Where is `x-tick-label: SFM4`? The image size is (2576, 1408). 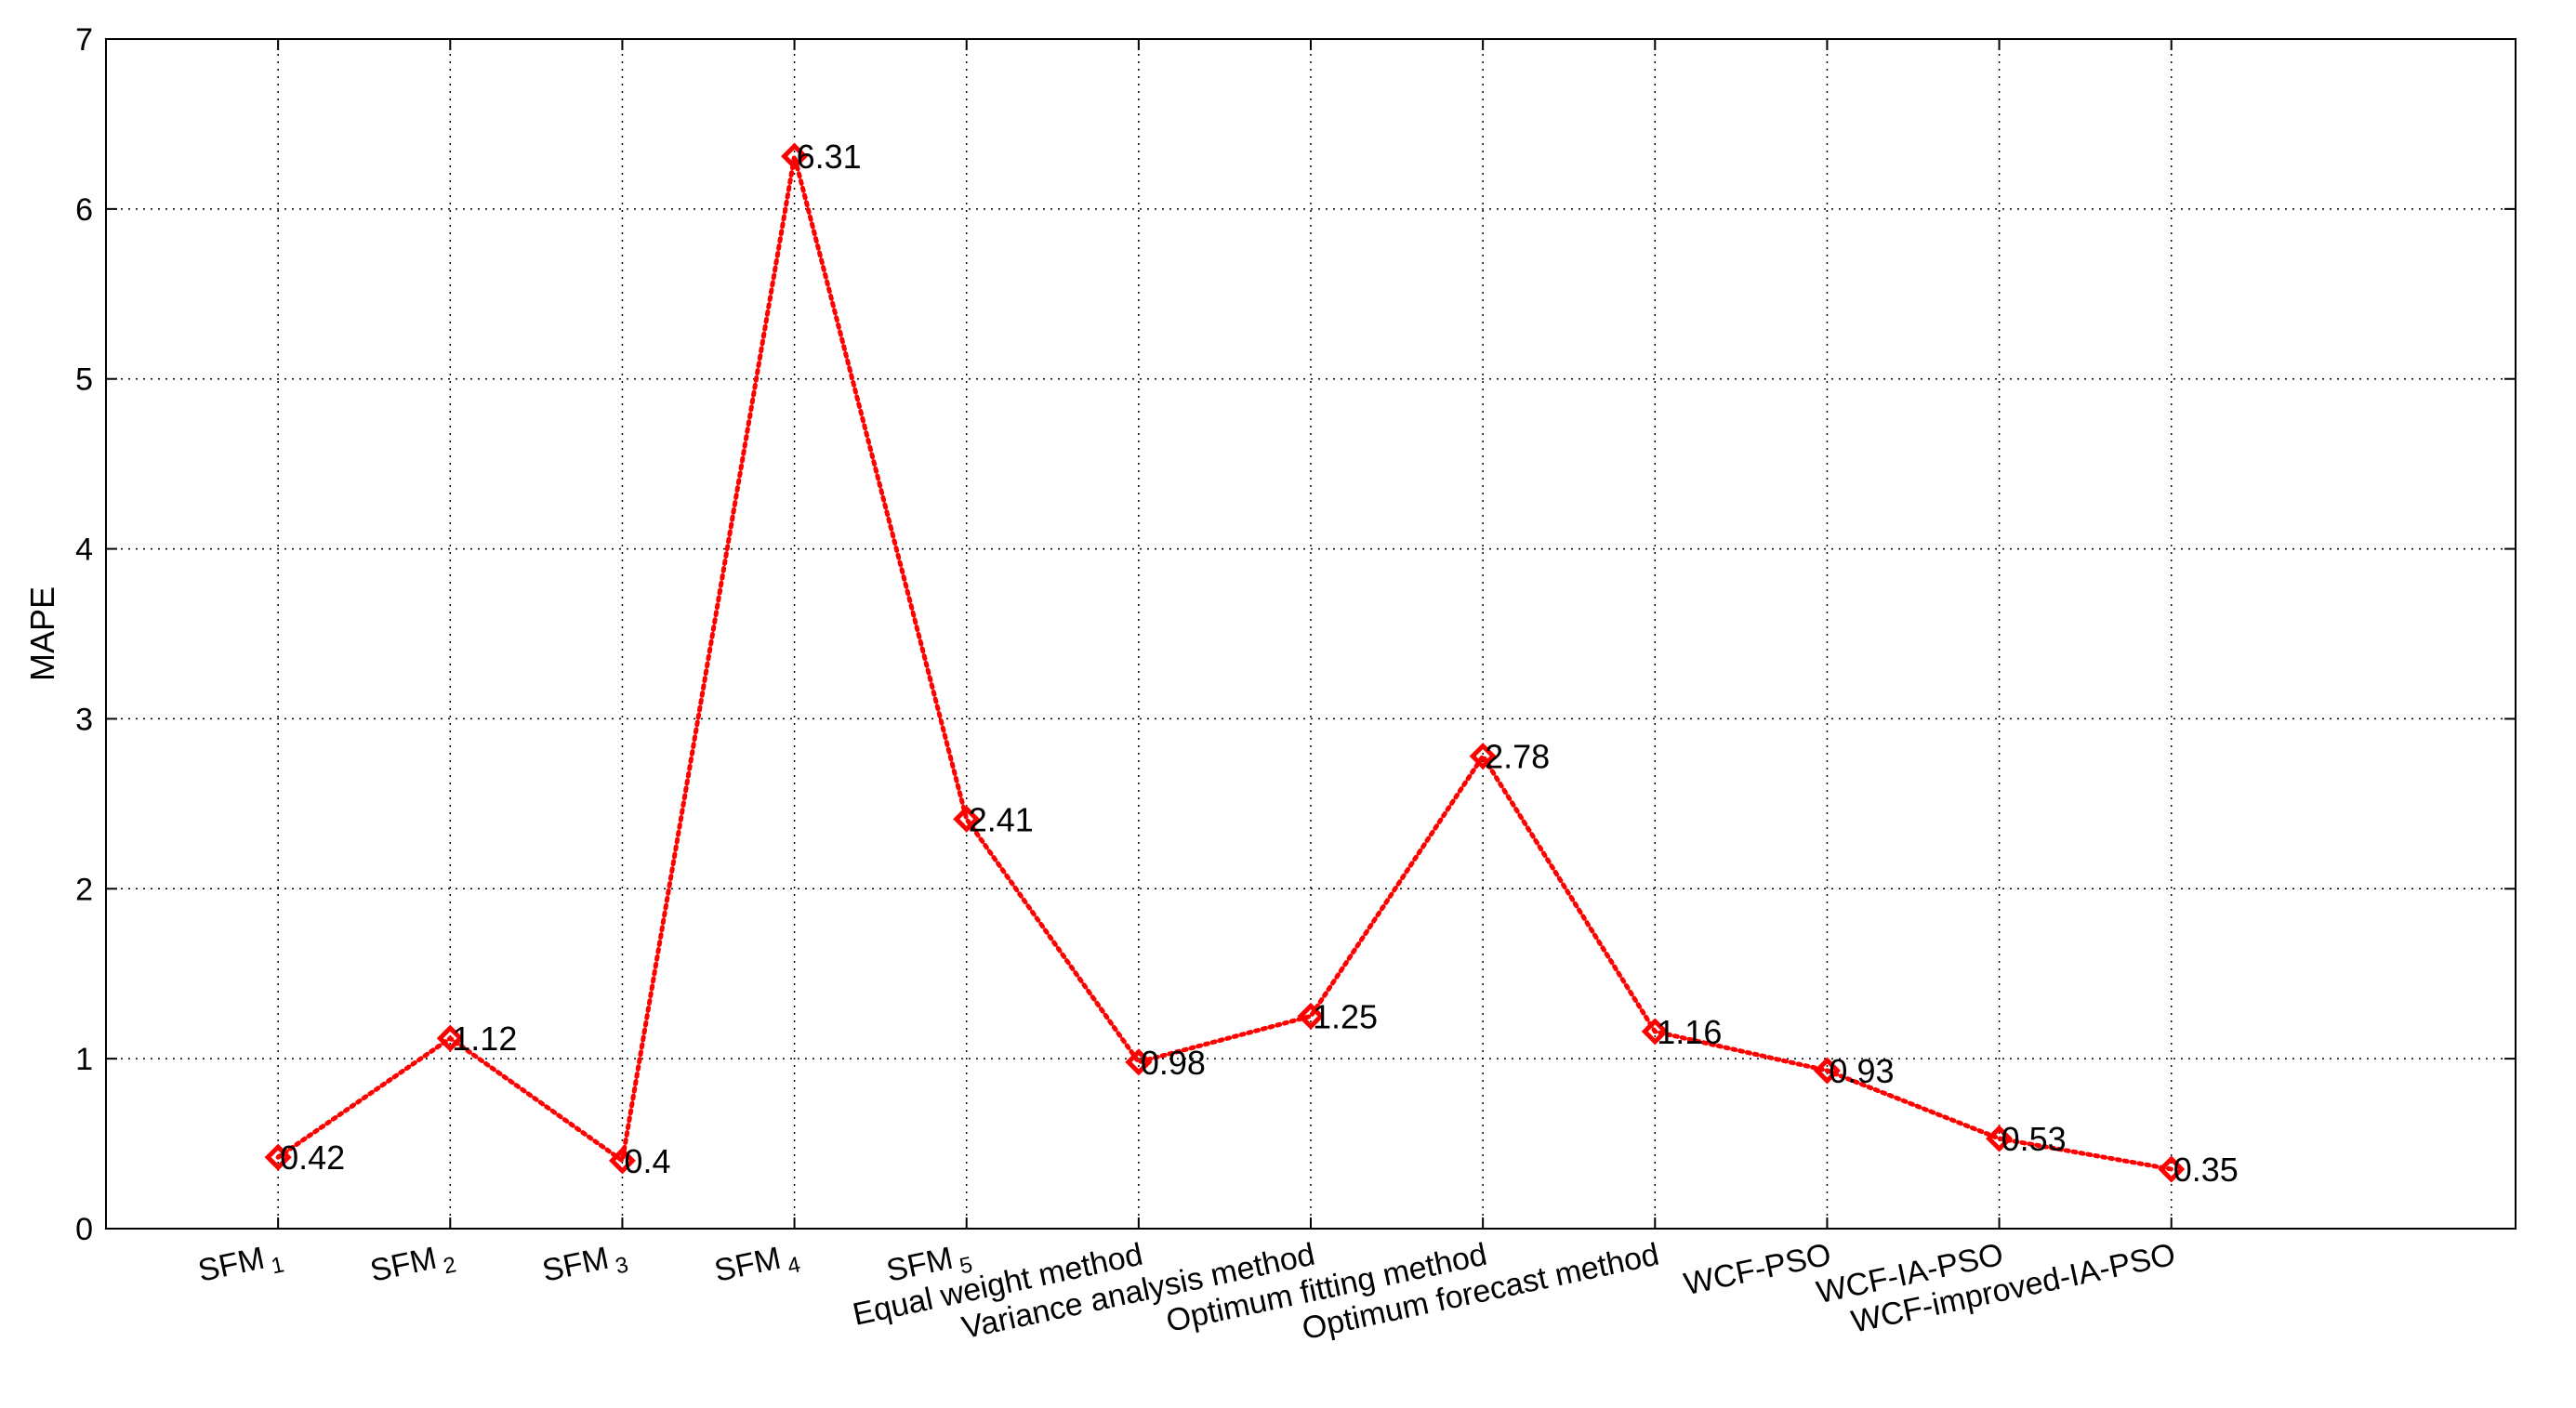 x-tick-label: SFM4 is located at coordinates (756, 1266).